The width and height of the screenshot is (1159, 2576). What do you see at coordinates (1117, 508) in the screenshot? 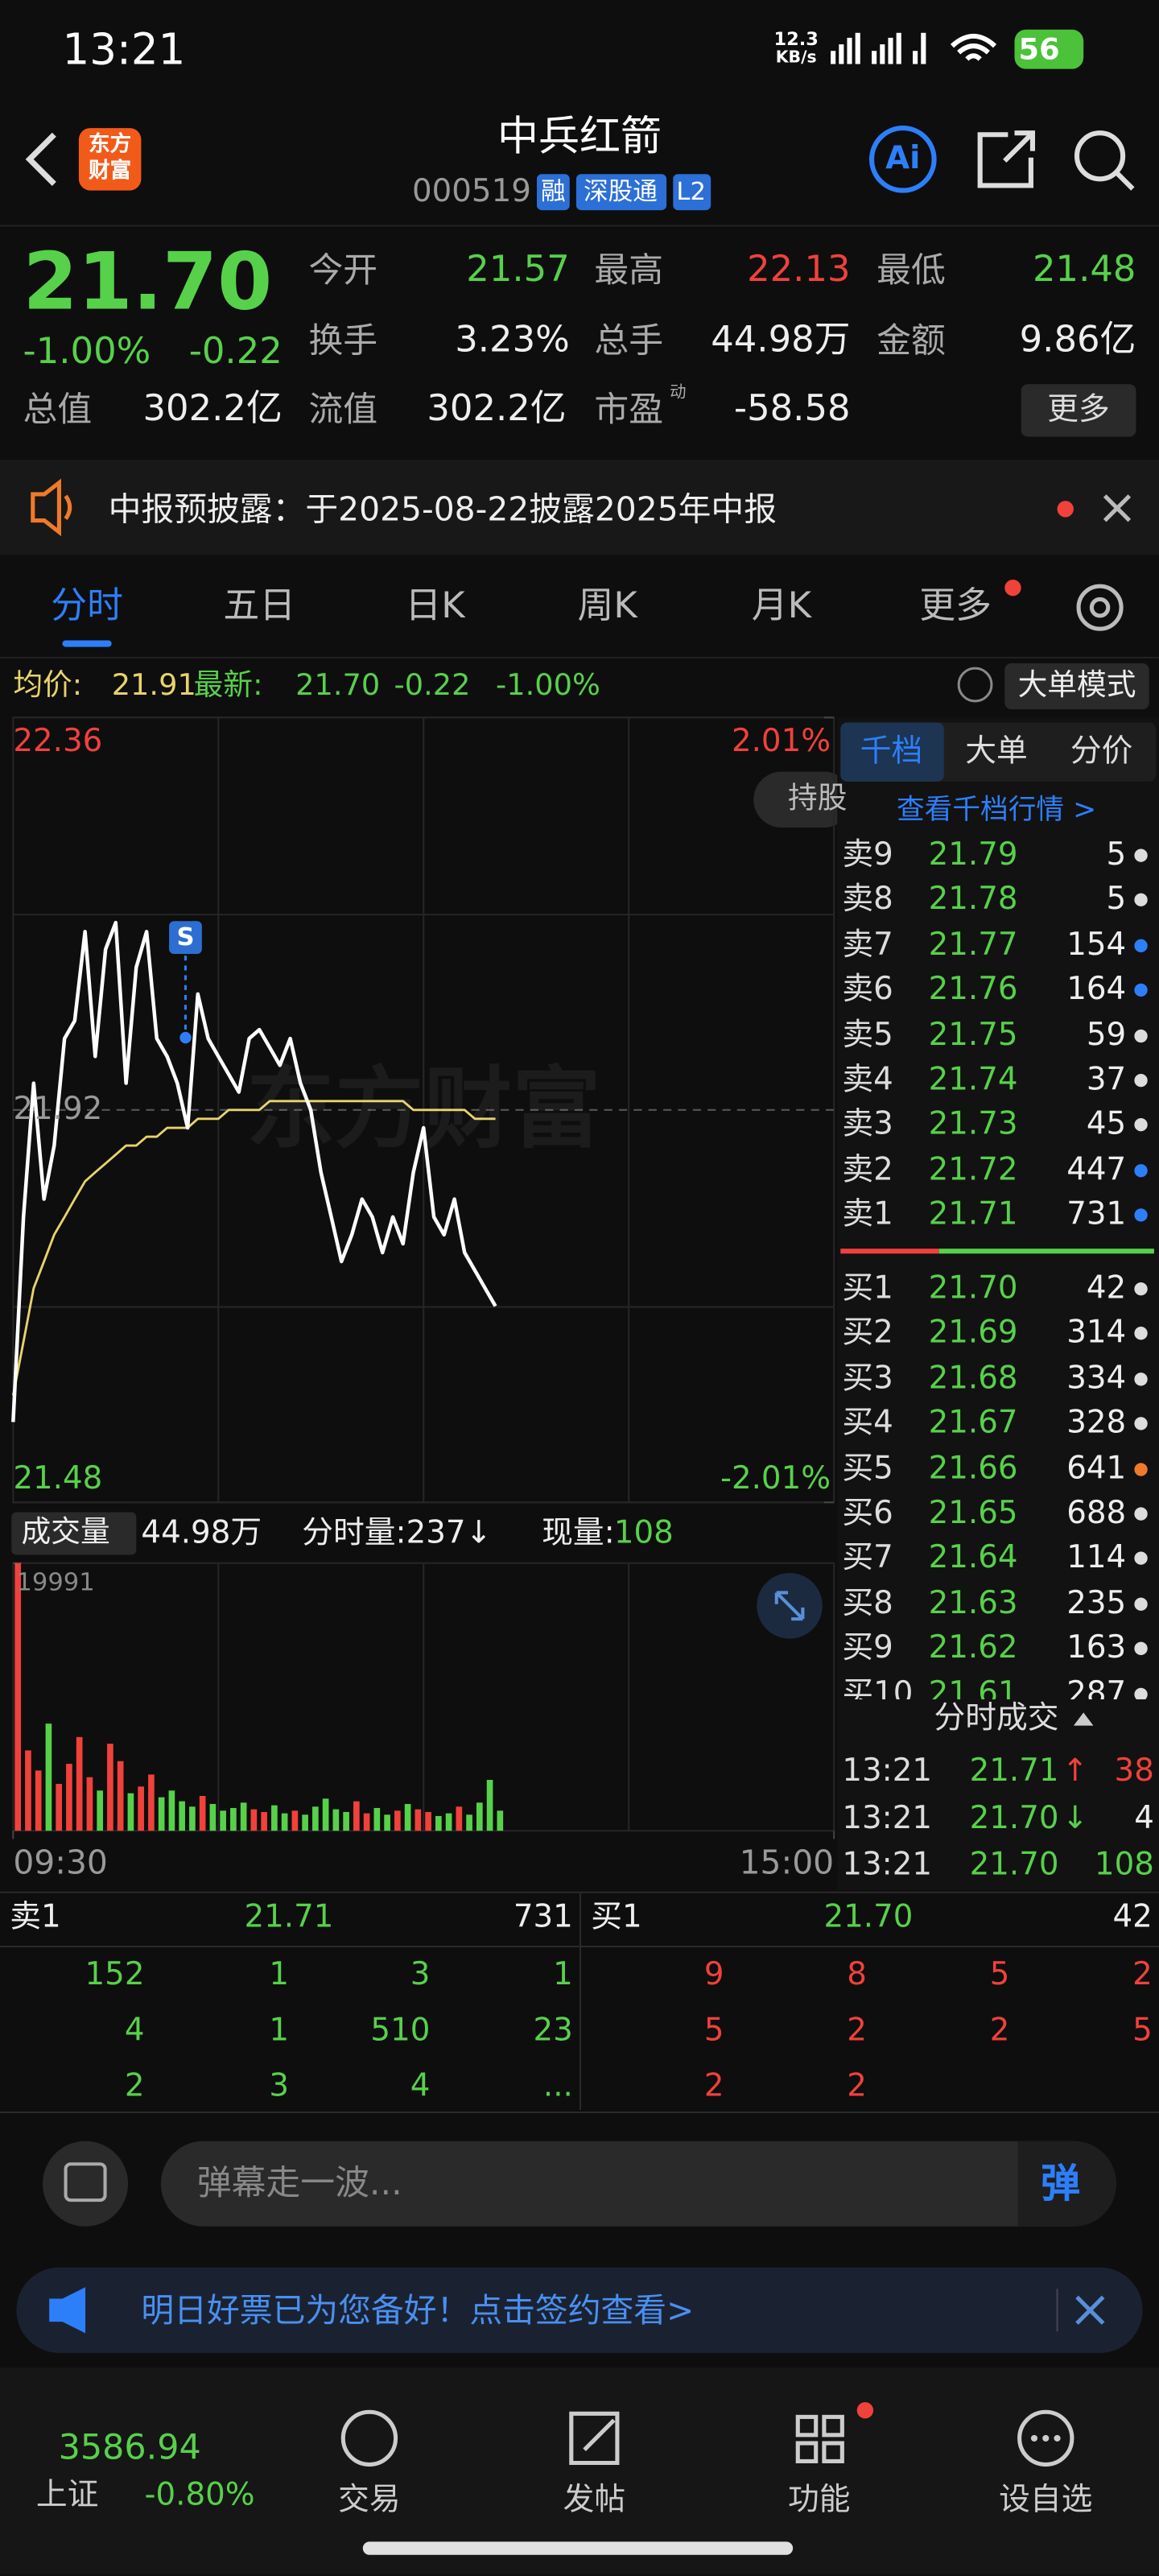
I see `close-icon` at bounding box center [1117, 508].